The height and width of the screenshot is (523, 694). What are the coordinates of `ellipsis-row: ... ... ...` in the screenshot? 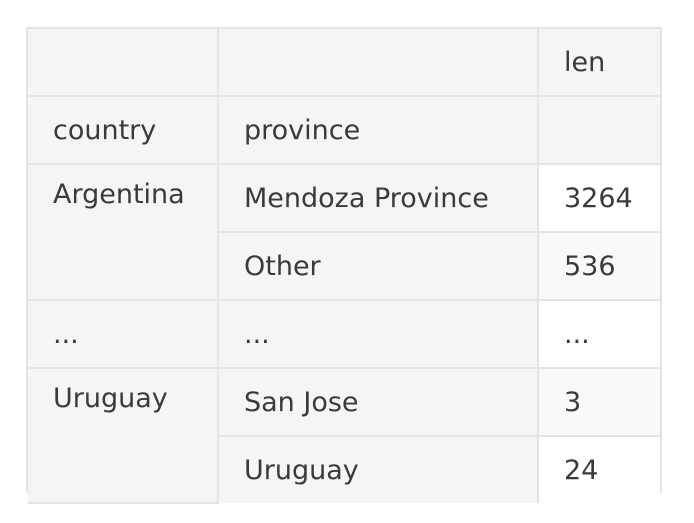 It's located at (344, 334).